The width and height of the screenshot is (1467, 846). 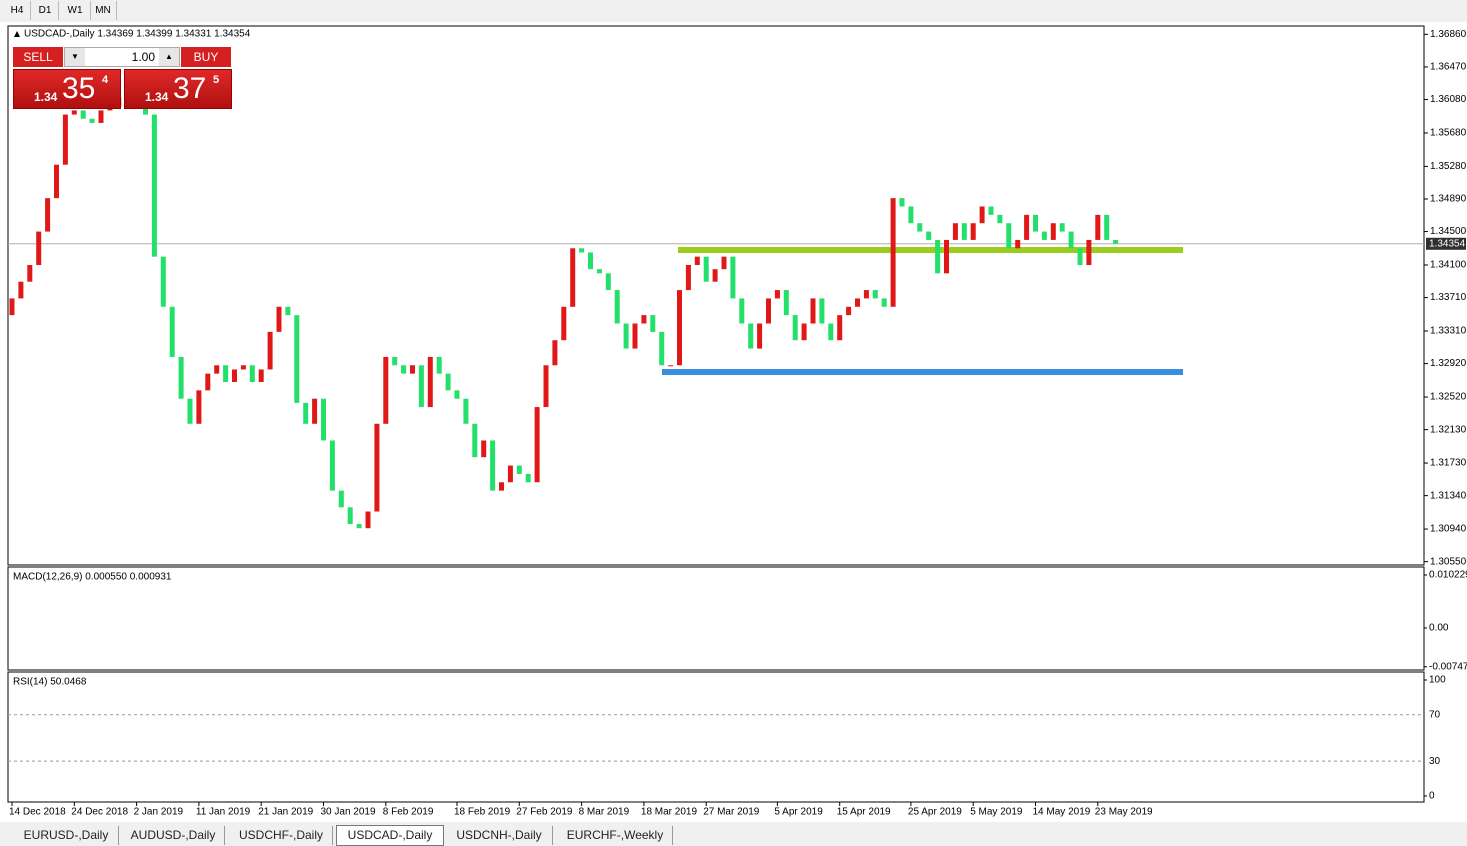 What do you see at coordinates (1448, 495) in the screenshot?
I see `y-tick-label: 1.31340` at bounding box center [1448, 495].